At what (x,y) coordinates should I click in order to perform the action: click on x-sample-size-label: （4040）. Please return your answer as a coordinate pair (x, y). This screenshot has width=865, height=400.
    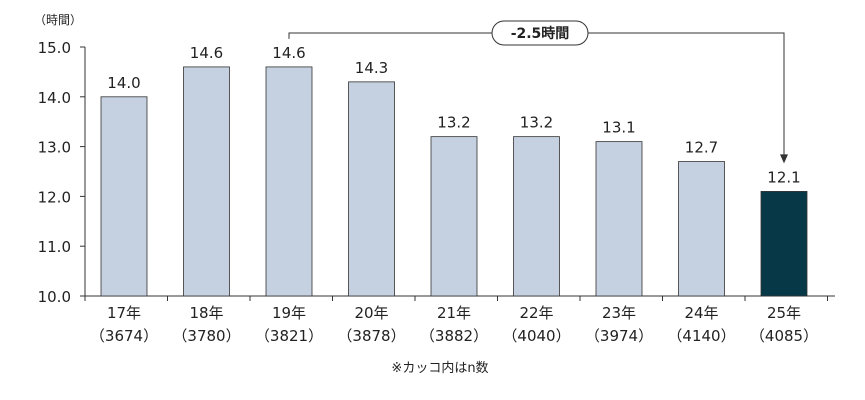
    Looking at the image, I should click on (536, 336).